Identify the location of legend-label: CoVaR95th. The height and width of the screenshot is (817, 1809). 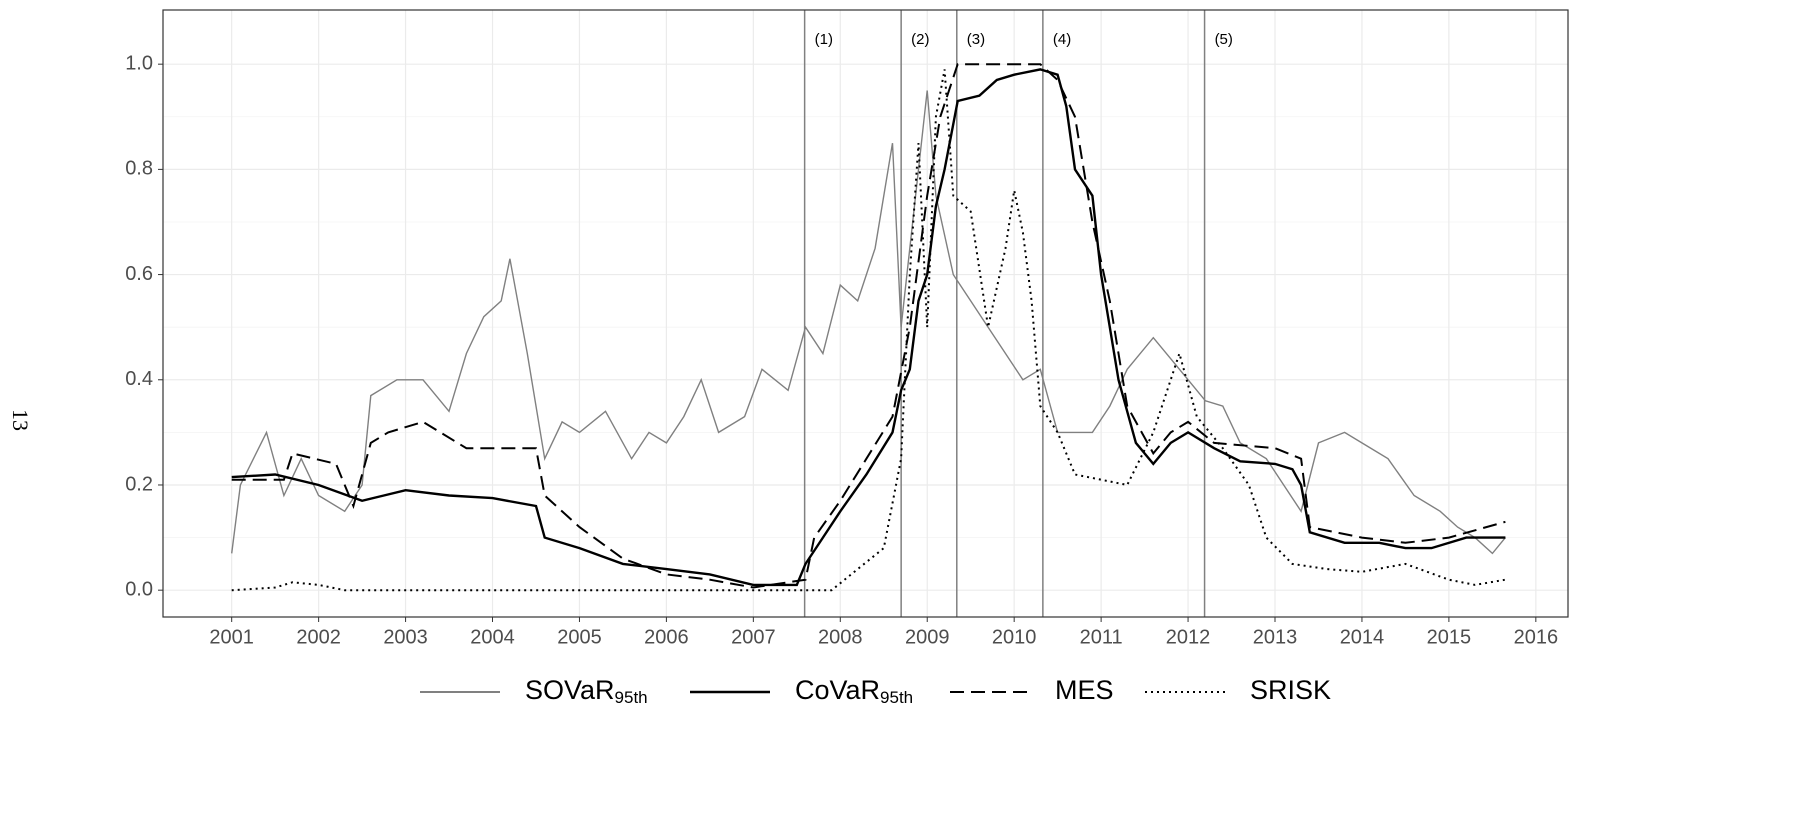
(854, 691).